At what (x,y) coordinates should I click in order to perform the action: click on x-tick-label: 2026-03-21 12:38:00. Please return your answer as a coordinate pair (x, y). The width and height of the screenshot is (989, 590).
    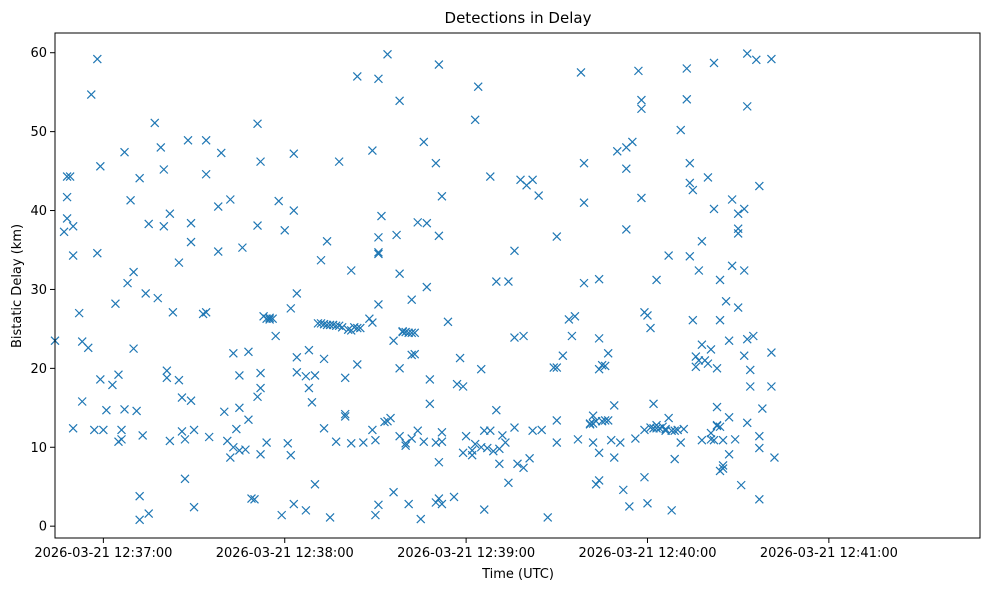
    Looking at the image, I should click on (285, 553).